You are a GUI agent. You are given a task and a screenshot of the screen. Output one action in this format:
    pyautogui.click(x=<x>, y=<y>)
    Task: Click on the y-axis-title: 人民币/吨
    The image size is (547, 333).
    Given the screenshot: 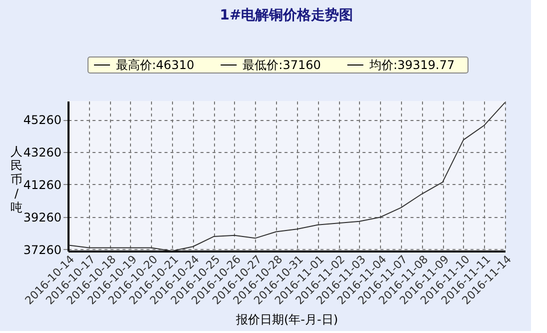 What is the action you would take?
    pyautogui.click(x=16, y=179)
    